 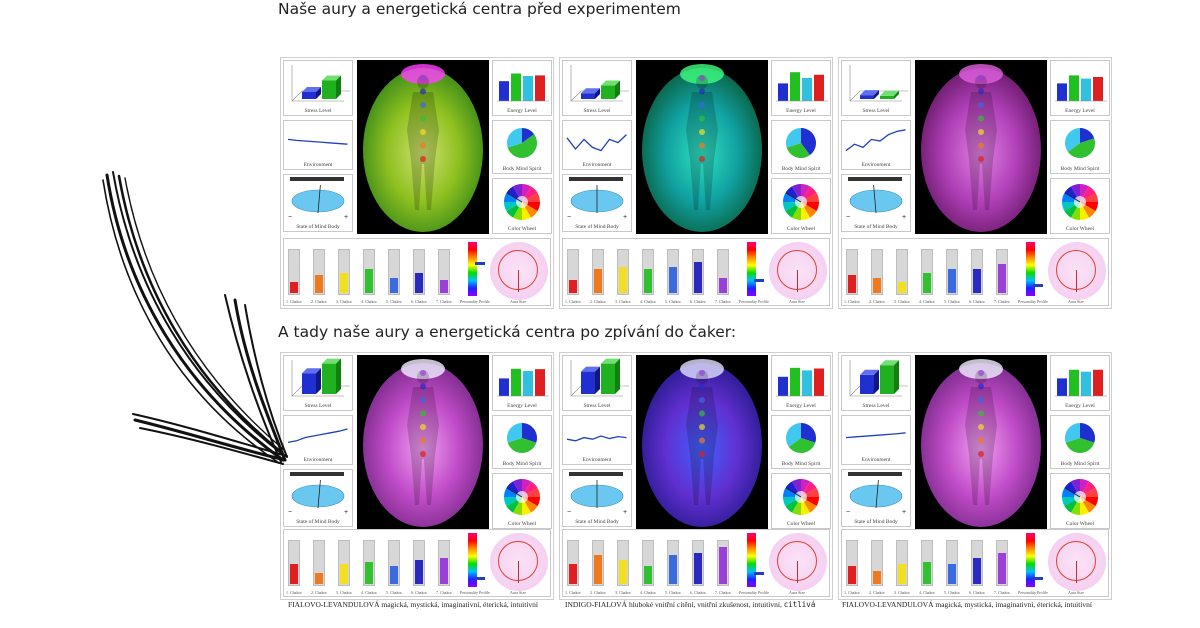 I want to click on state-pointer, so click(x=319, y=199).